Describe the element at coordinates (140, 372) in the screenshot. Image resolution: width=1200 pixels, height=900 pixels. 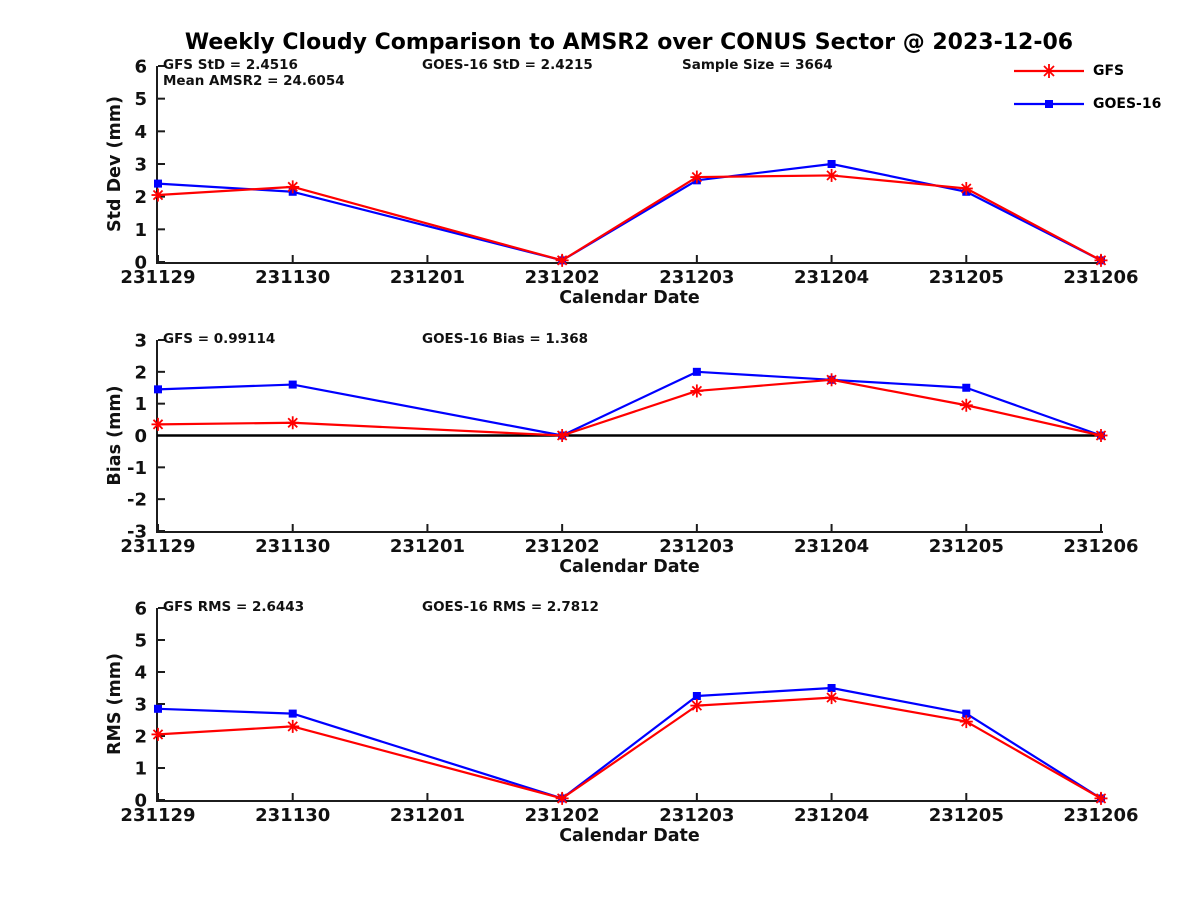
I see `bias-y-tick-label: 2` at that location.